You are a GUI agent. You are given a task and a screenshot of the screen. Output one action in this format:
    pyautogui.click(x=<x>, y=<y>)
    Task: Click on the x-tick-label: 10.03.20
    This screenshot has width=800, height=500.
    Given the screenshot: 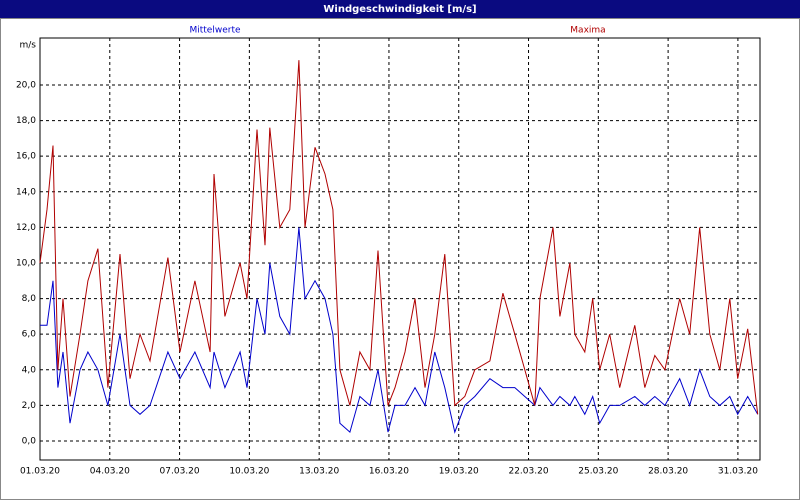 What is the action you would take?
    pyautogui.click(x=249, y=472)
    